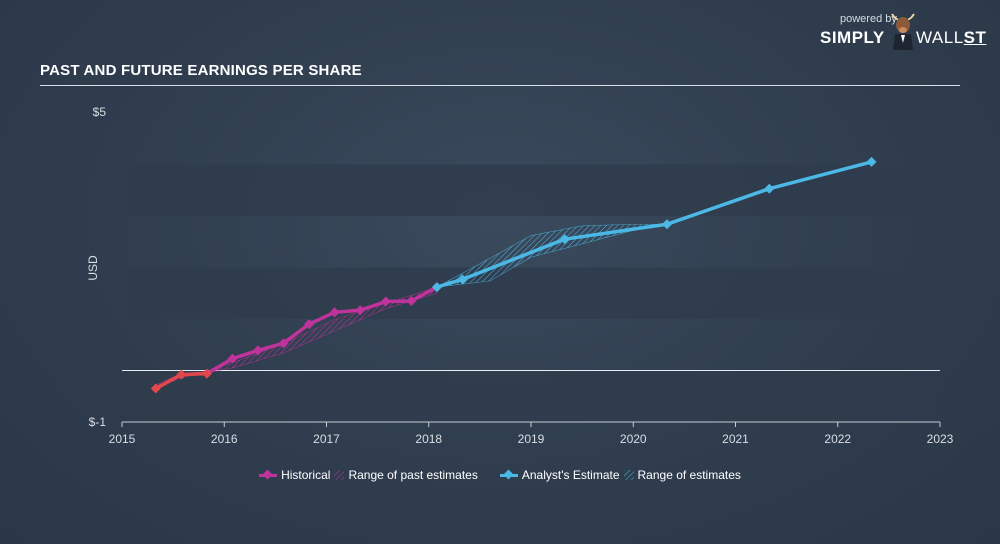  Describe the element at coordinates (951, 37) in the screenshot. I see `brand-wall: WALLST` at that location.